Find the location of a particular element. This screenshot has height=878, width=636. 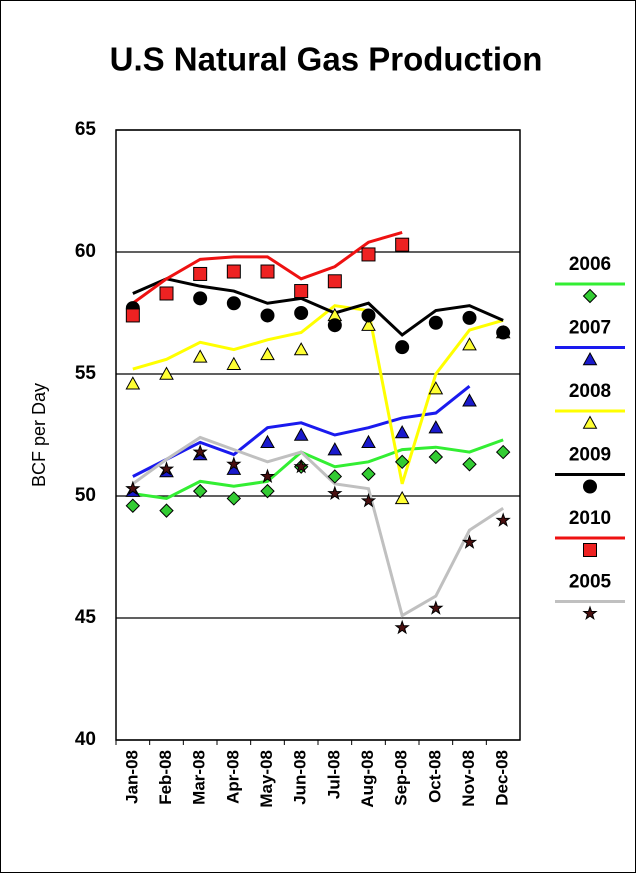

x-tick-label: Jan-08 is located at coordinates (131, 777).